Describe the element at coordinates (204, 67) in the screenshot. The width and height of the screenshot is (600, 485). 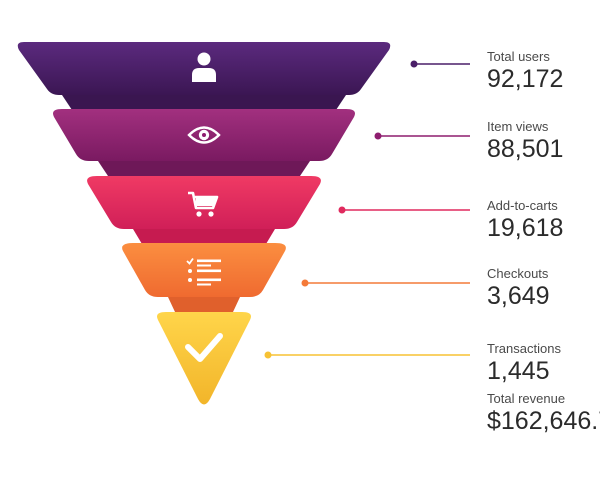
I see `user-icon` at that location.